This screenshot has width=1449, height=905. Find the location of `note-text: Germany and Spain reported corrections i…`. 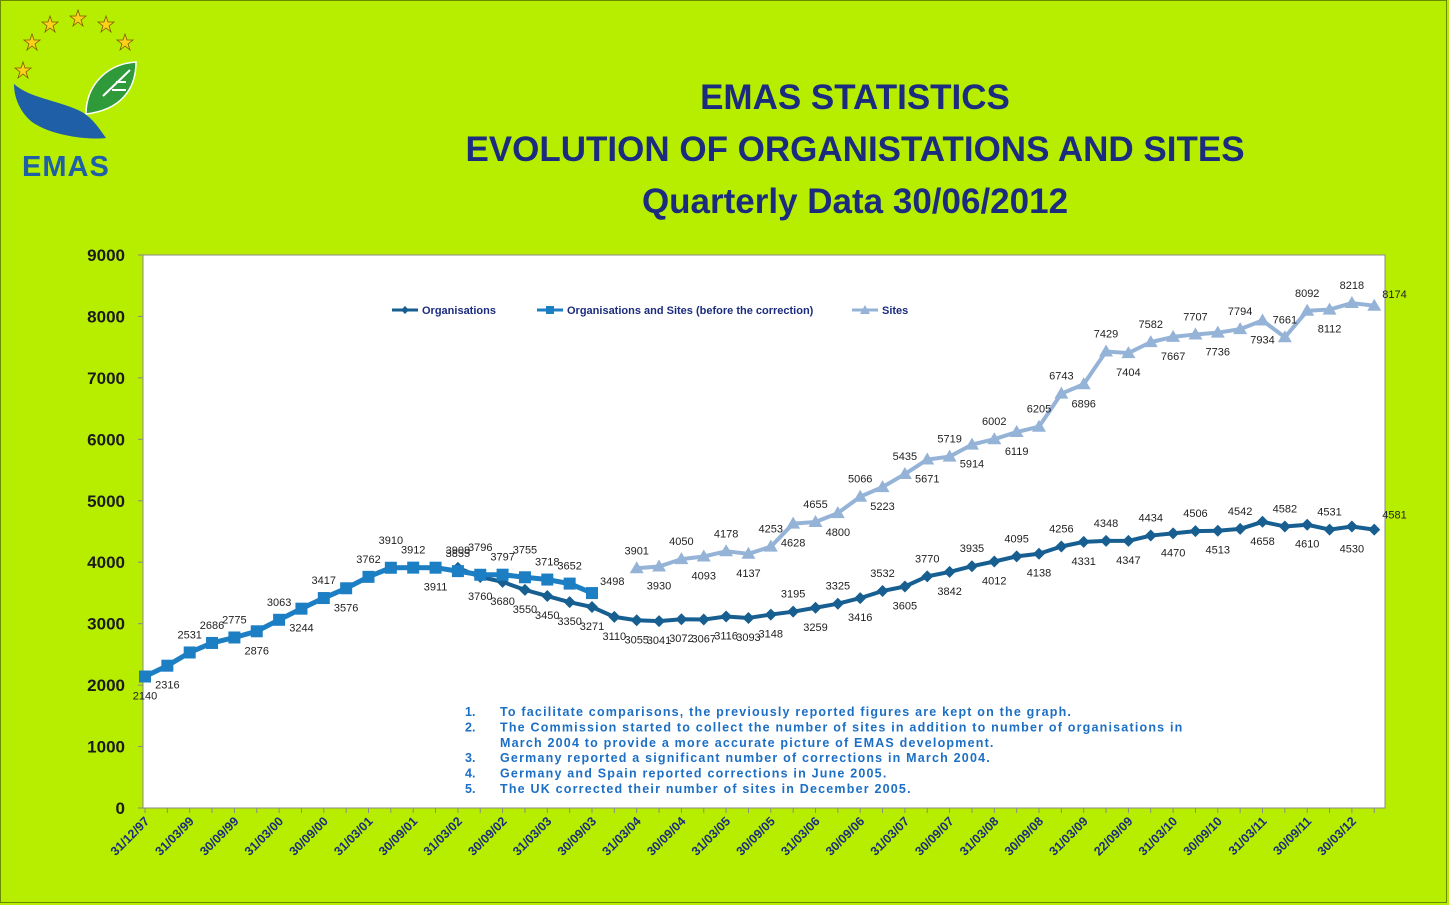

note-text: Germany and Spain reported corrections i… is located at coordinates (694, 774).